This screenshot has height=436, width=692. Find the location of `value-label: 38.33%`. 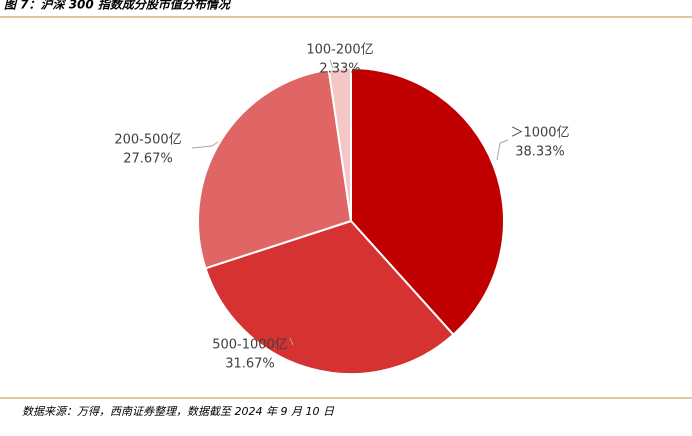

value-label: 38.33% is located at coordinates (540, 152).